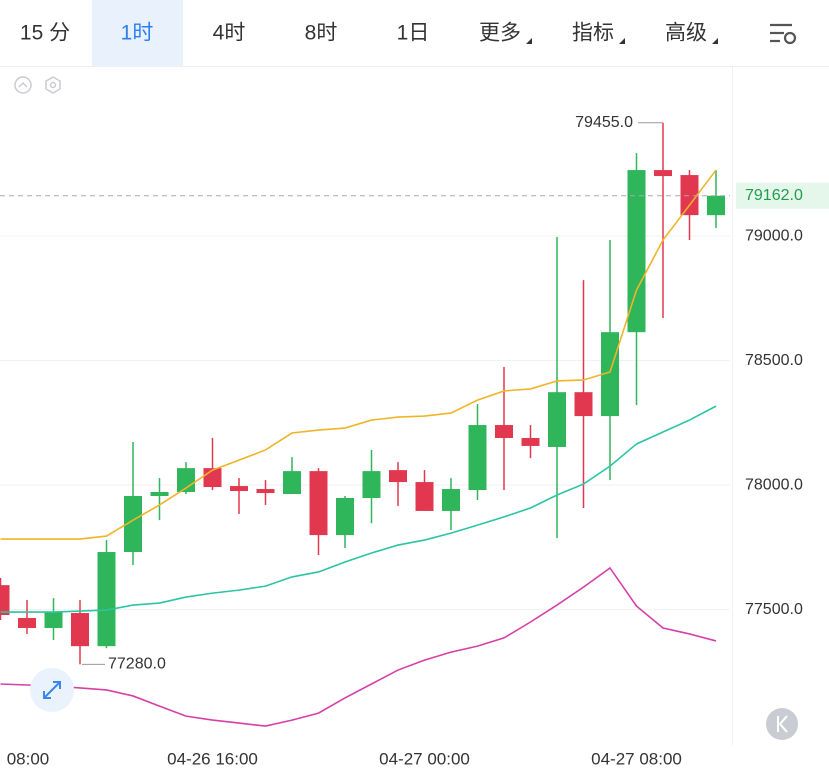 The image size is (829, 777). Describe the element at coordinates (45, 33) in the screenshot. I see `tab: 15 分` at that location.